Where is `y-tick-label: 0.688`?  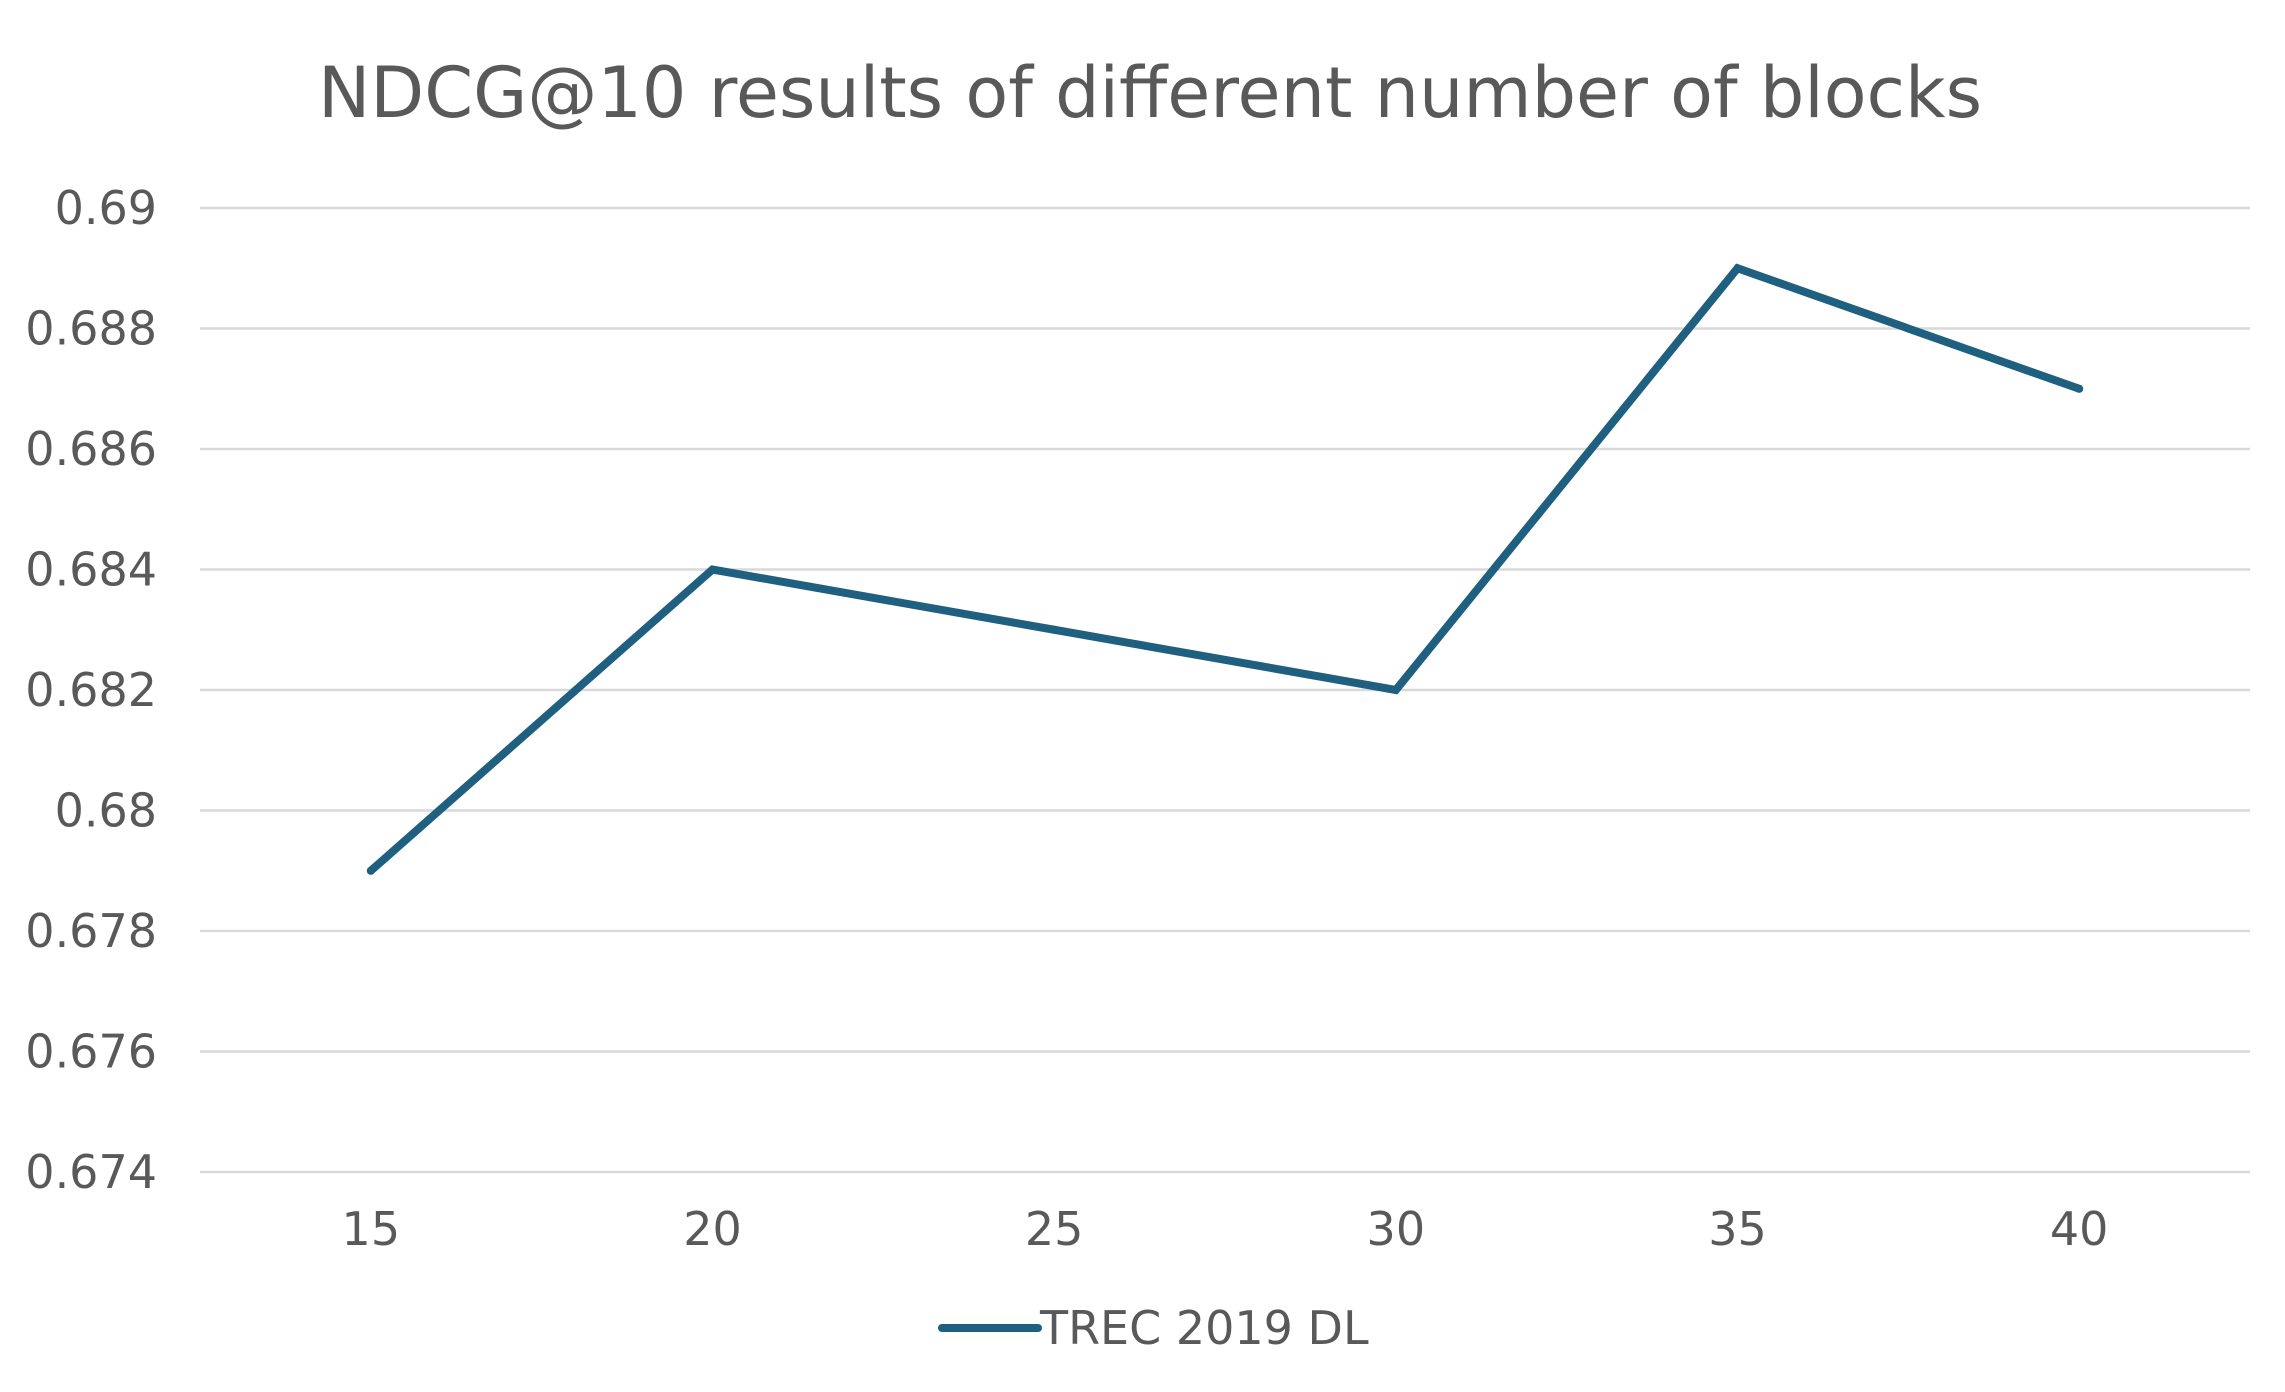 y-tick-label: 0.688 is located at coordinates (91, 329).